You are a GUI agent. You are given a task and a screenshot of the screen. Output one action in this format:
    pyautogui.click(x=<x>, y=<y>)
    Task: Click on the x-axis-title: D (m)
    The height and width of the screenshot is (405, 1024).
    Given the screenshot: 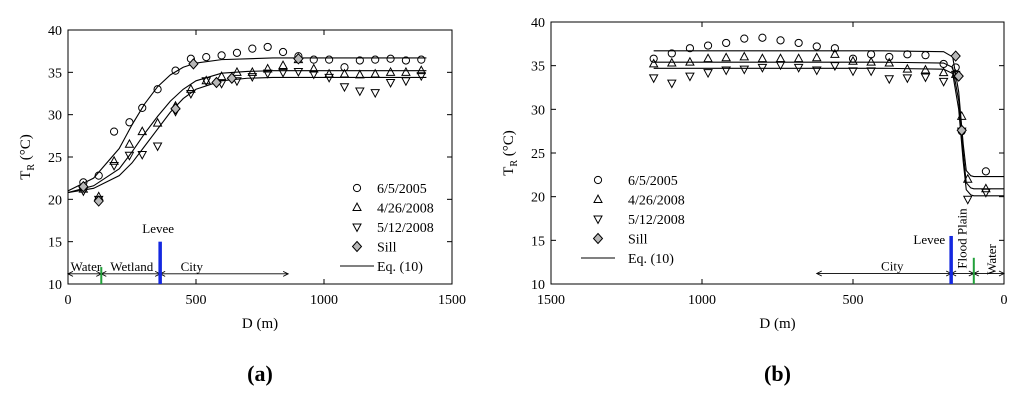 What is the action you would take?
    pyautogui.click(x=777, y=324)
    